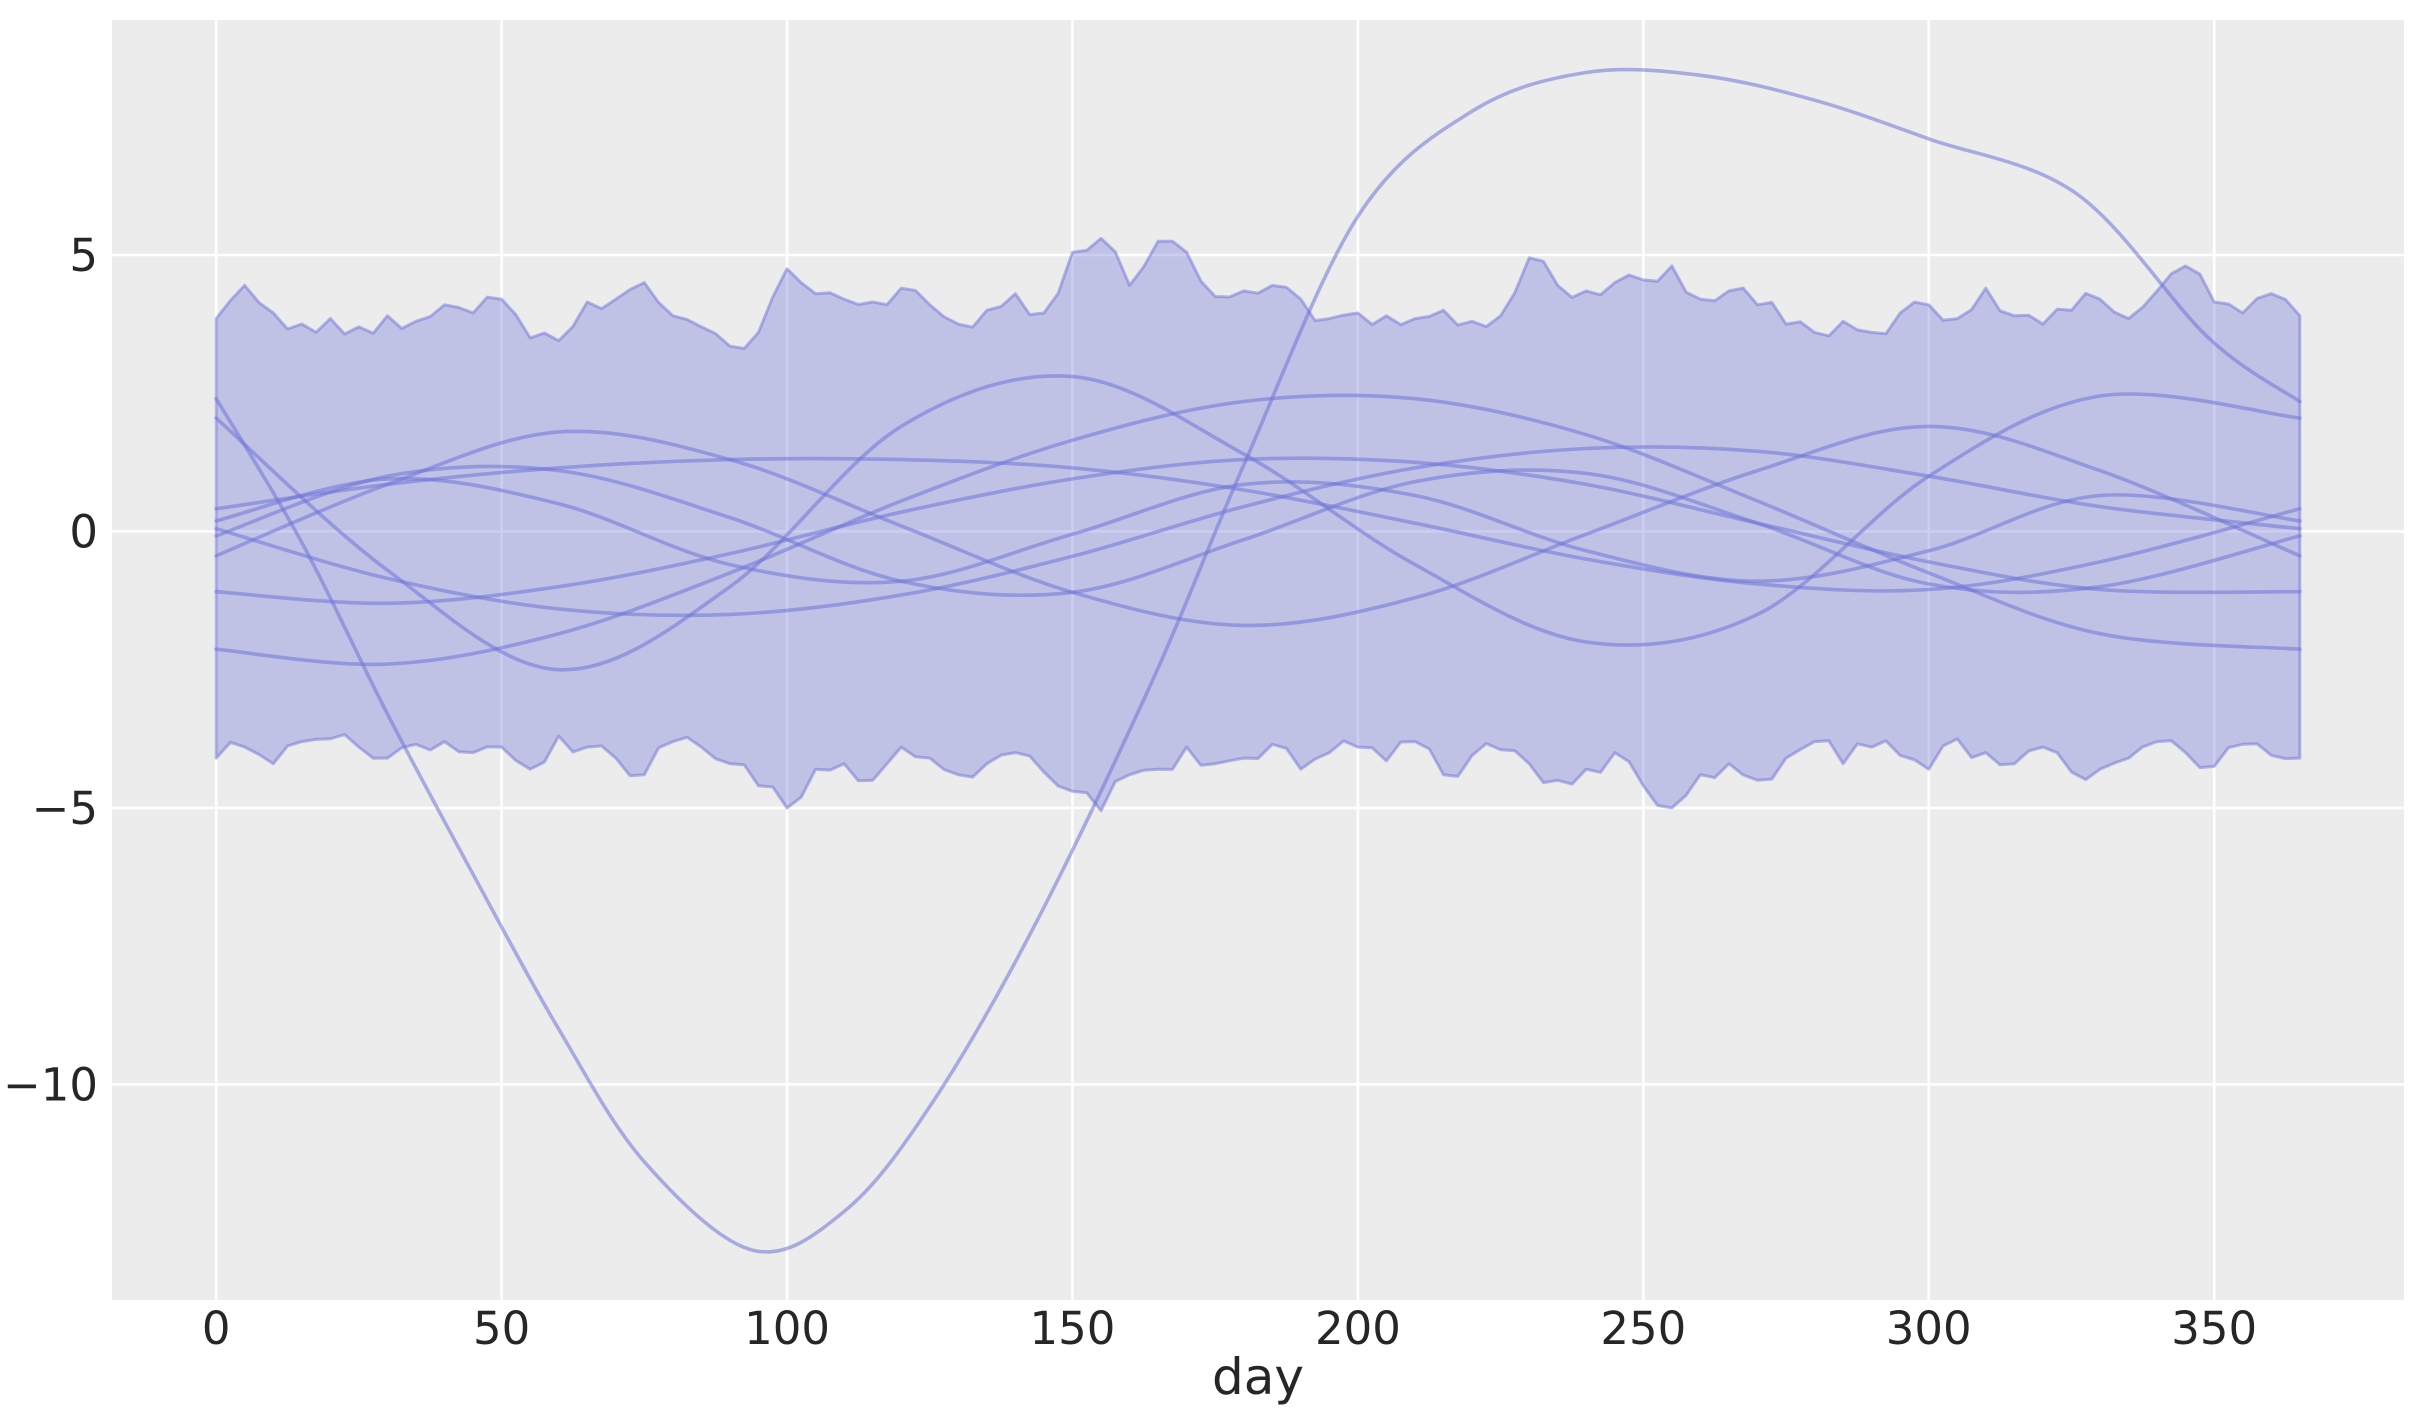  I want to click on x-tick-label: 250, so click(1643, 1328).